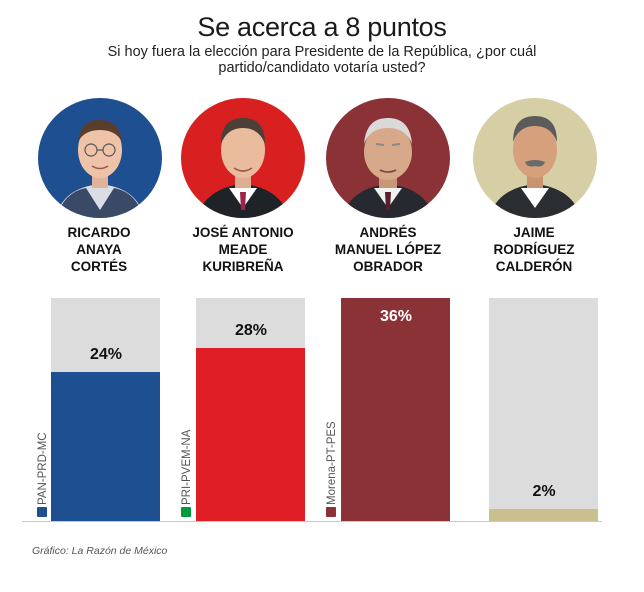 The height and width of the screenshot is (592, 644). I want to click on value-label-rodriguez: 2%, so click(544, 491).